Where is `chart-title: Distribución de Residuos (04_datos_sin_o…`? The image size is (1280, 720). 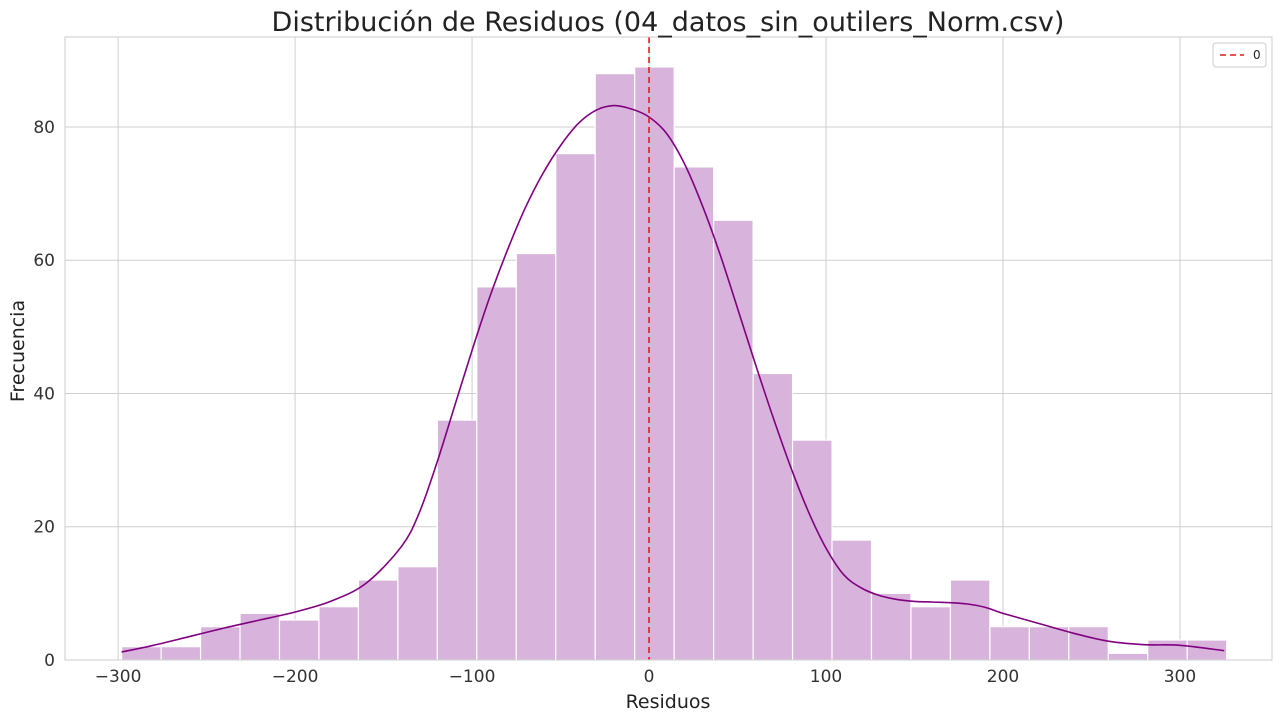
chart-title: Distribución de Residuos (04_datos_sin_o… is located at coordinates (668, 22).